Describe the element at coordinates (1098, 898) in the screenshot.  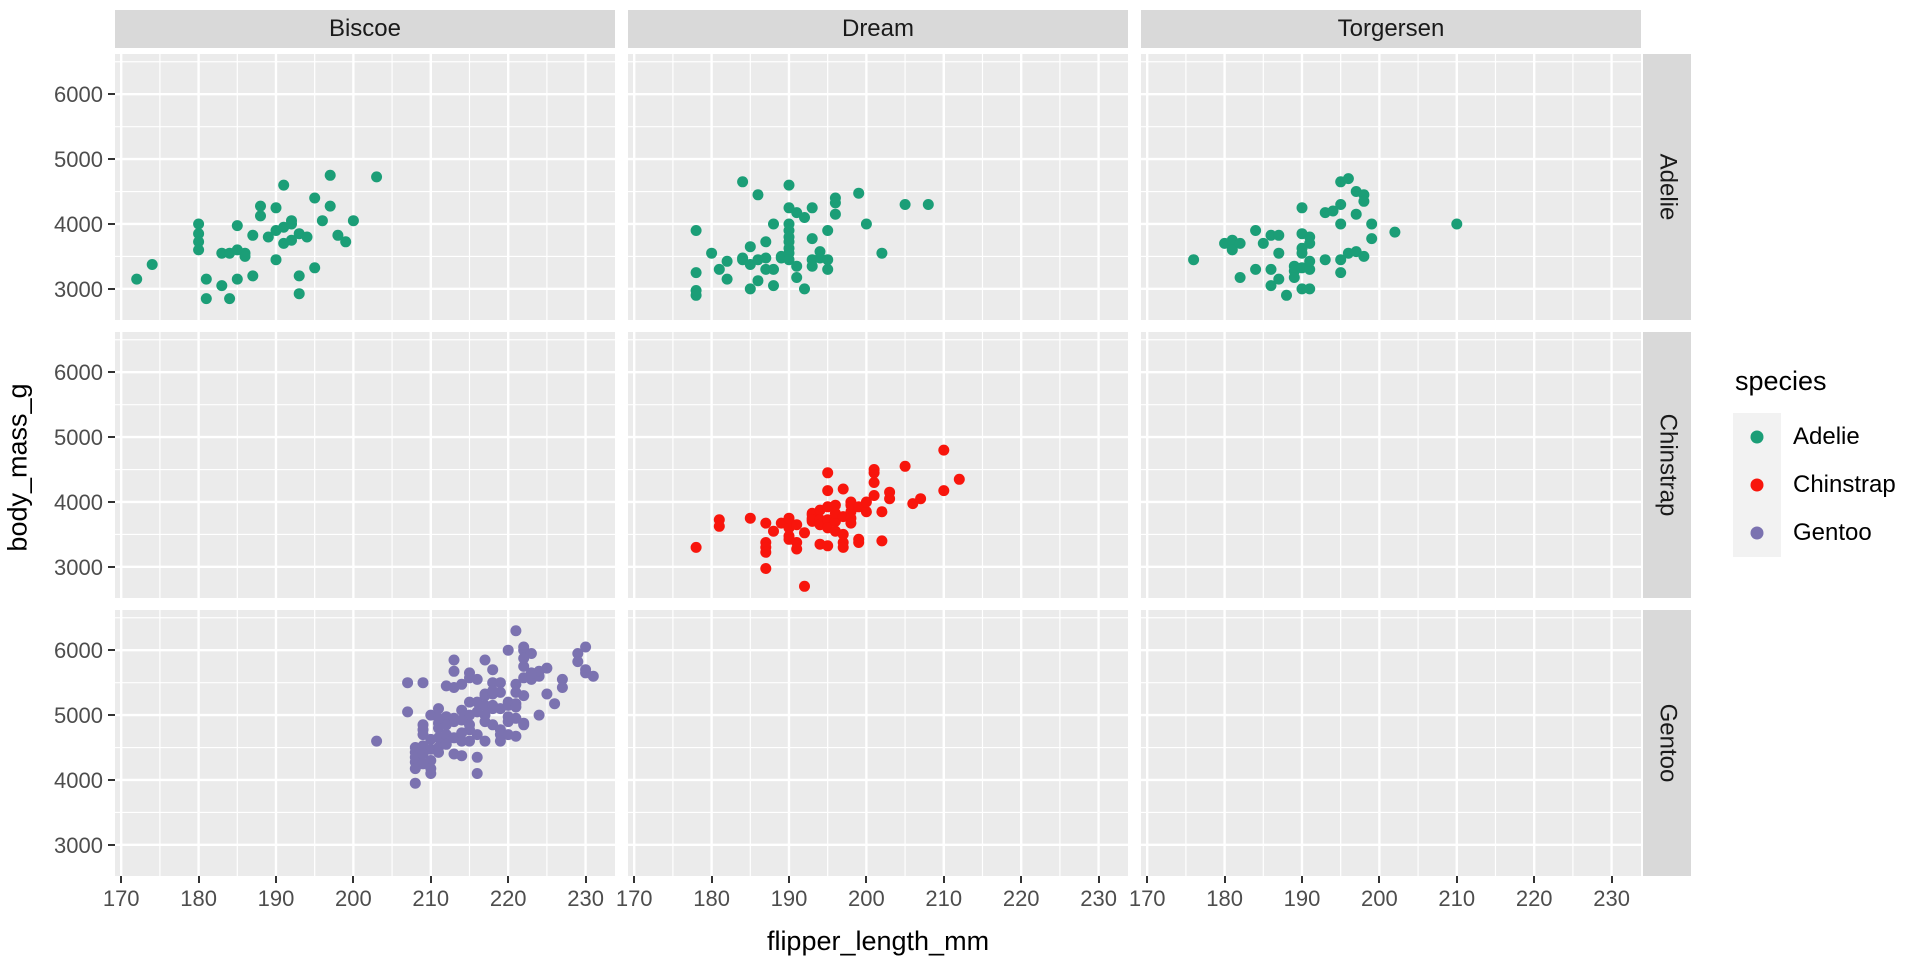
I see `x-tick-label: 230` at that location.